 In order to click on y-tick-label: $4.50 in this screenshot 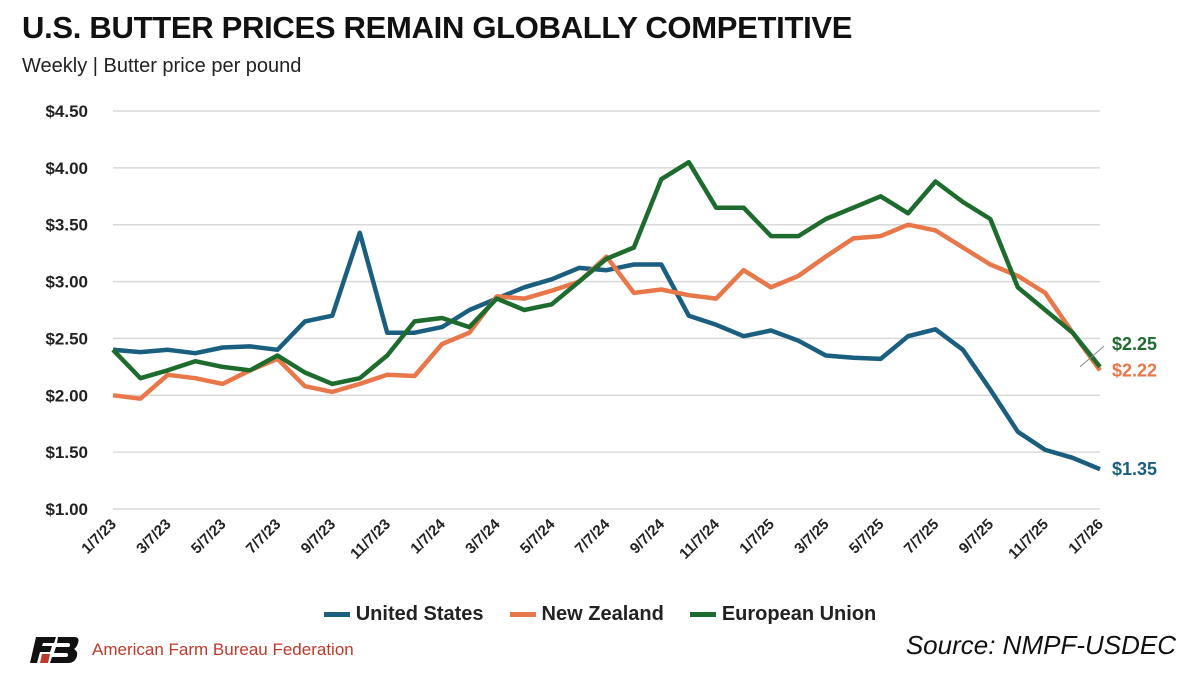, I will do `click(66, 111)`.